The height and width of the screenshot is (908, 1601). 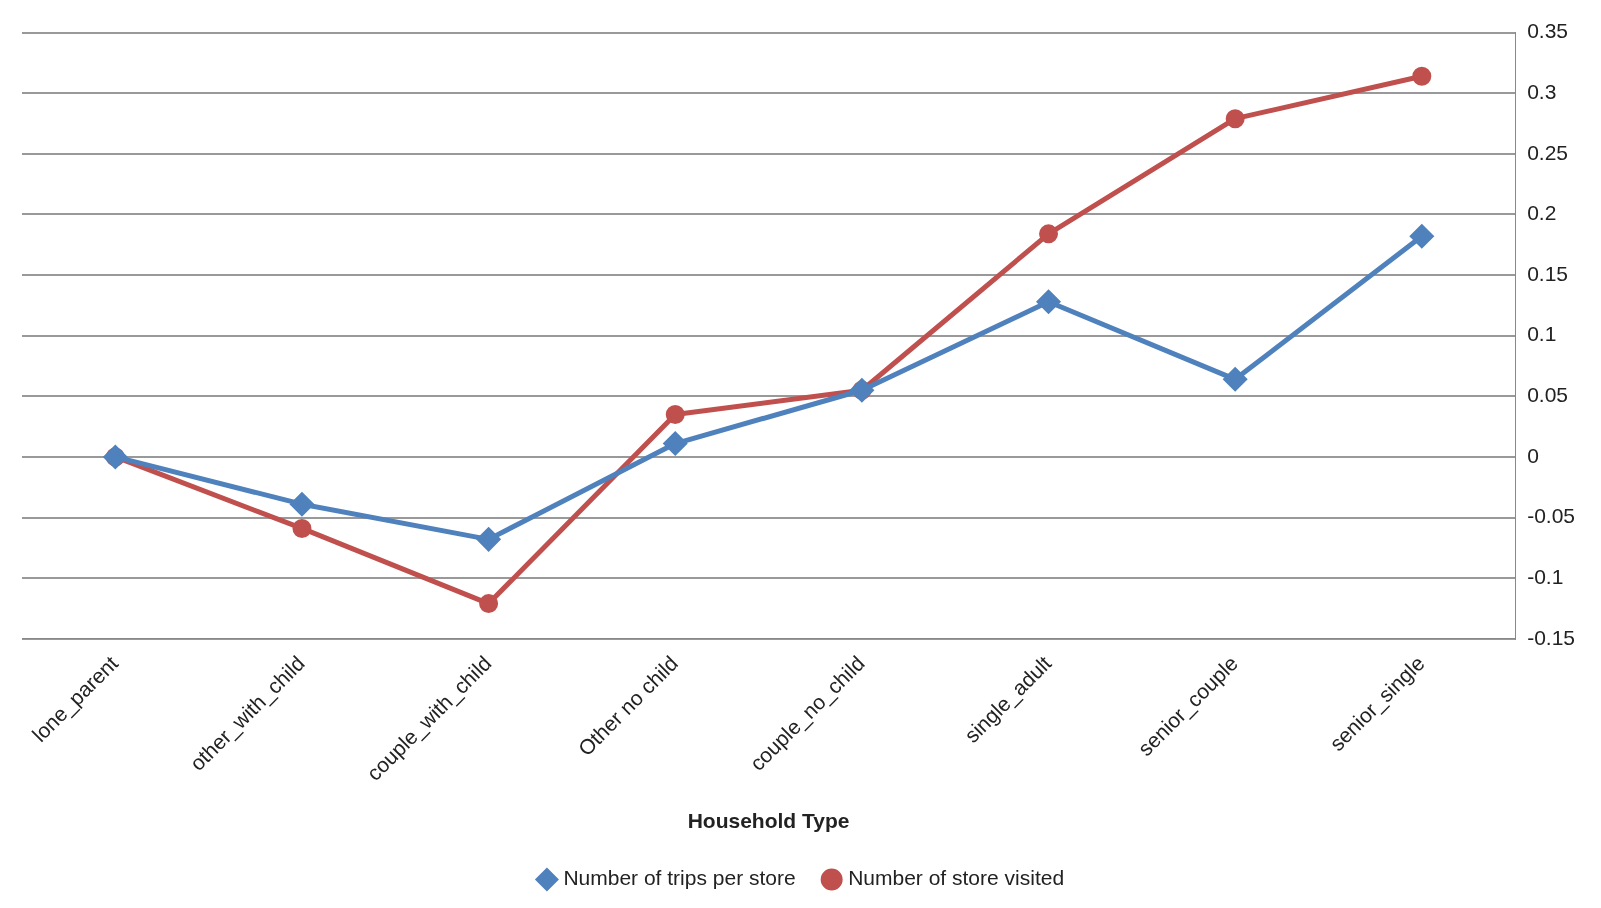 I want to click on y-tick-label: -0.1, so click(x=1545, y=576).